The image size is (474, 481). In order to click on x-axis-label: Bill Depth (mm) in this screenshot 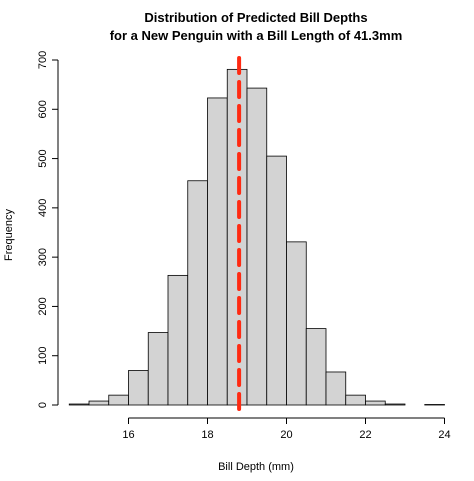, I will do `click(256, 467)`.